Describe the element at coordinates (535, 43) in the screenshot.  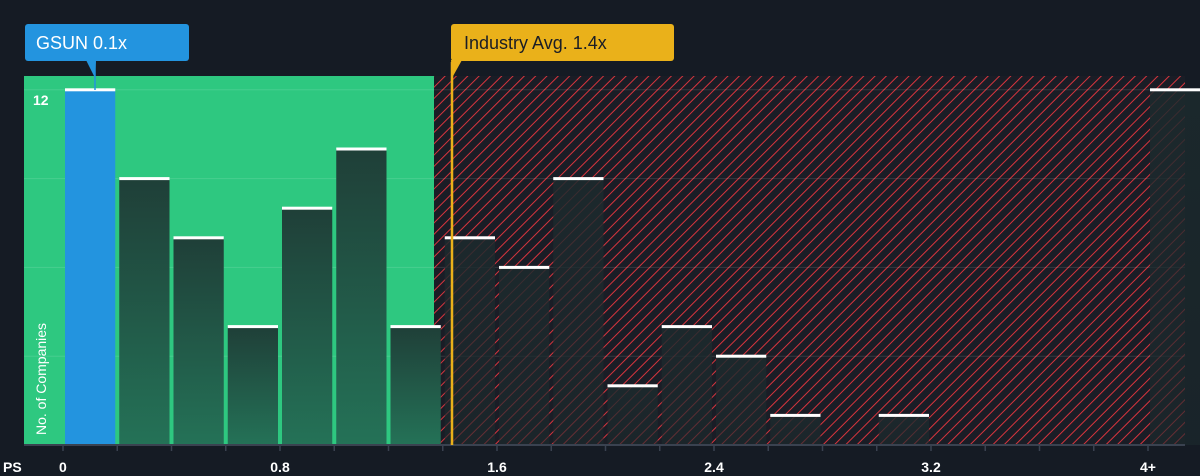
I see `industry-avg-label: Industry Avg. 1.4x` at that location.